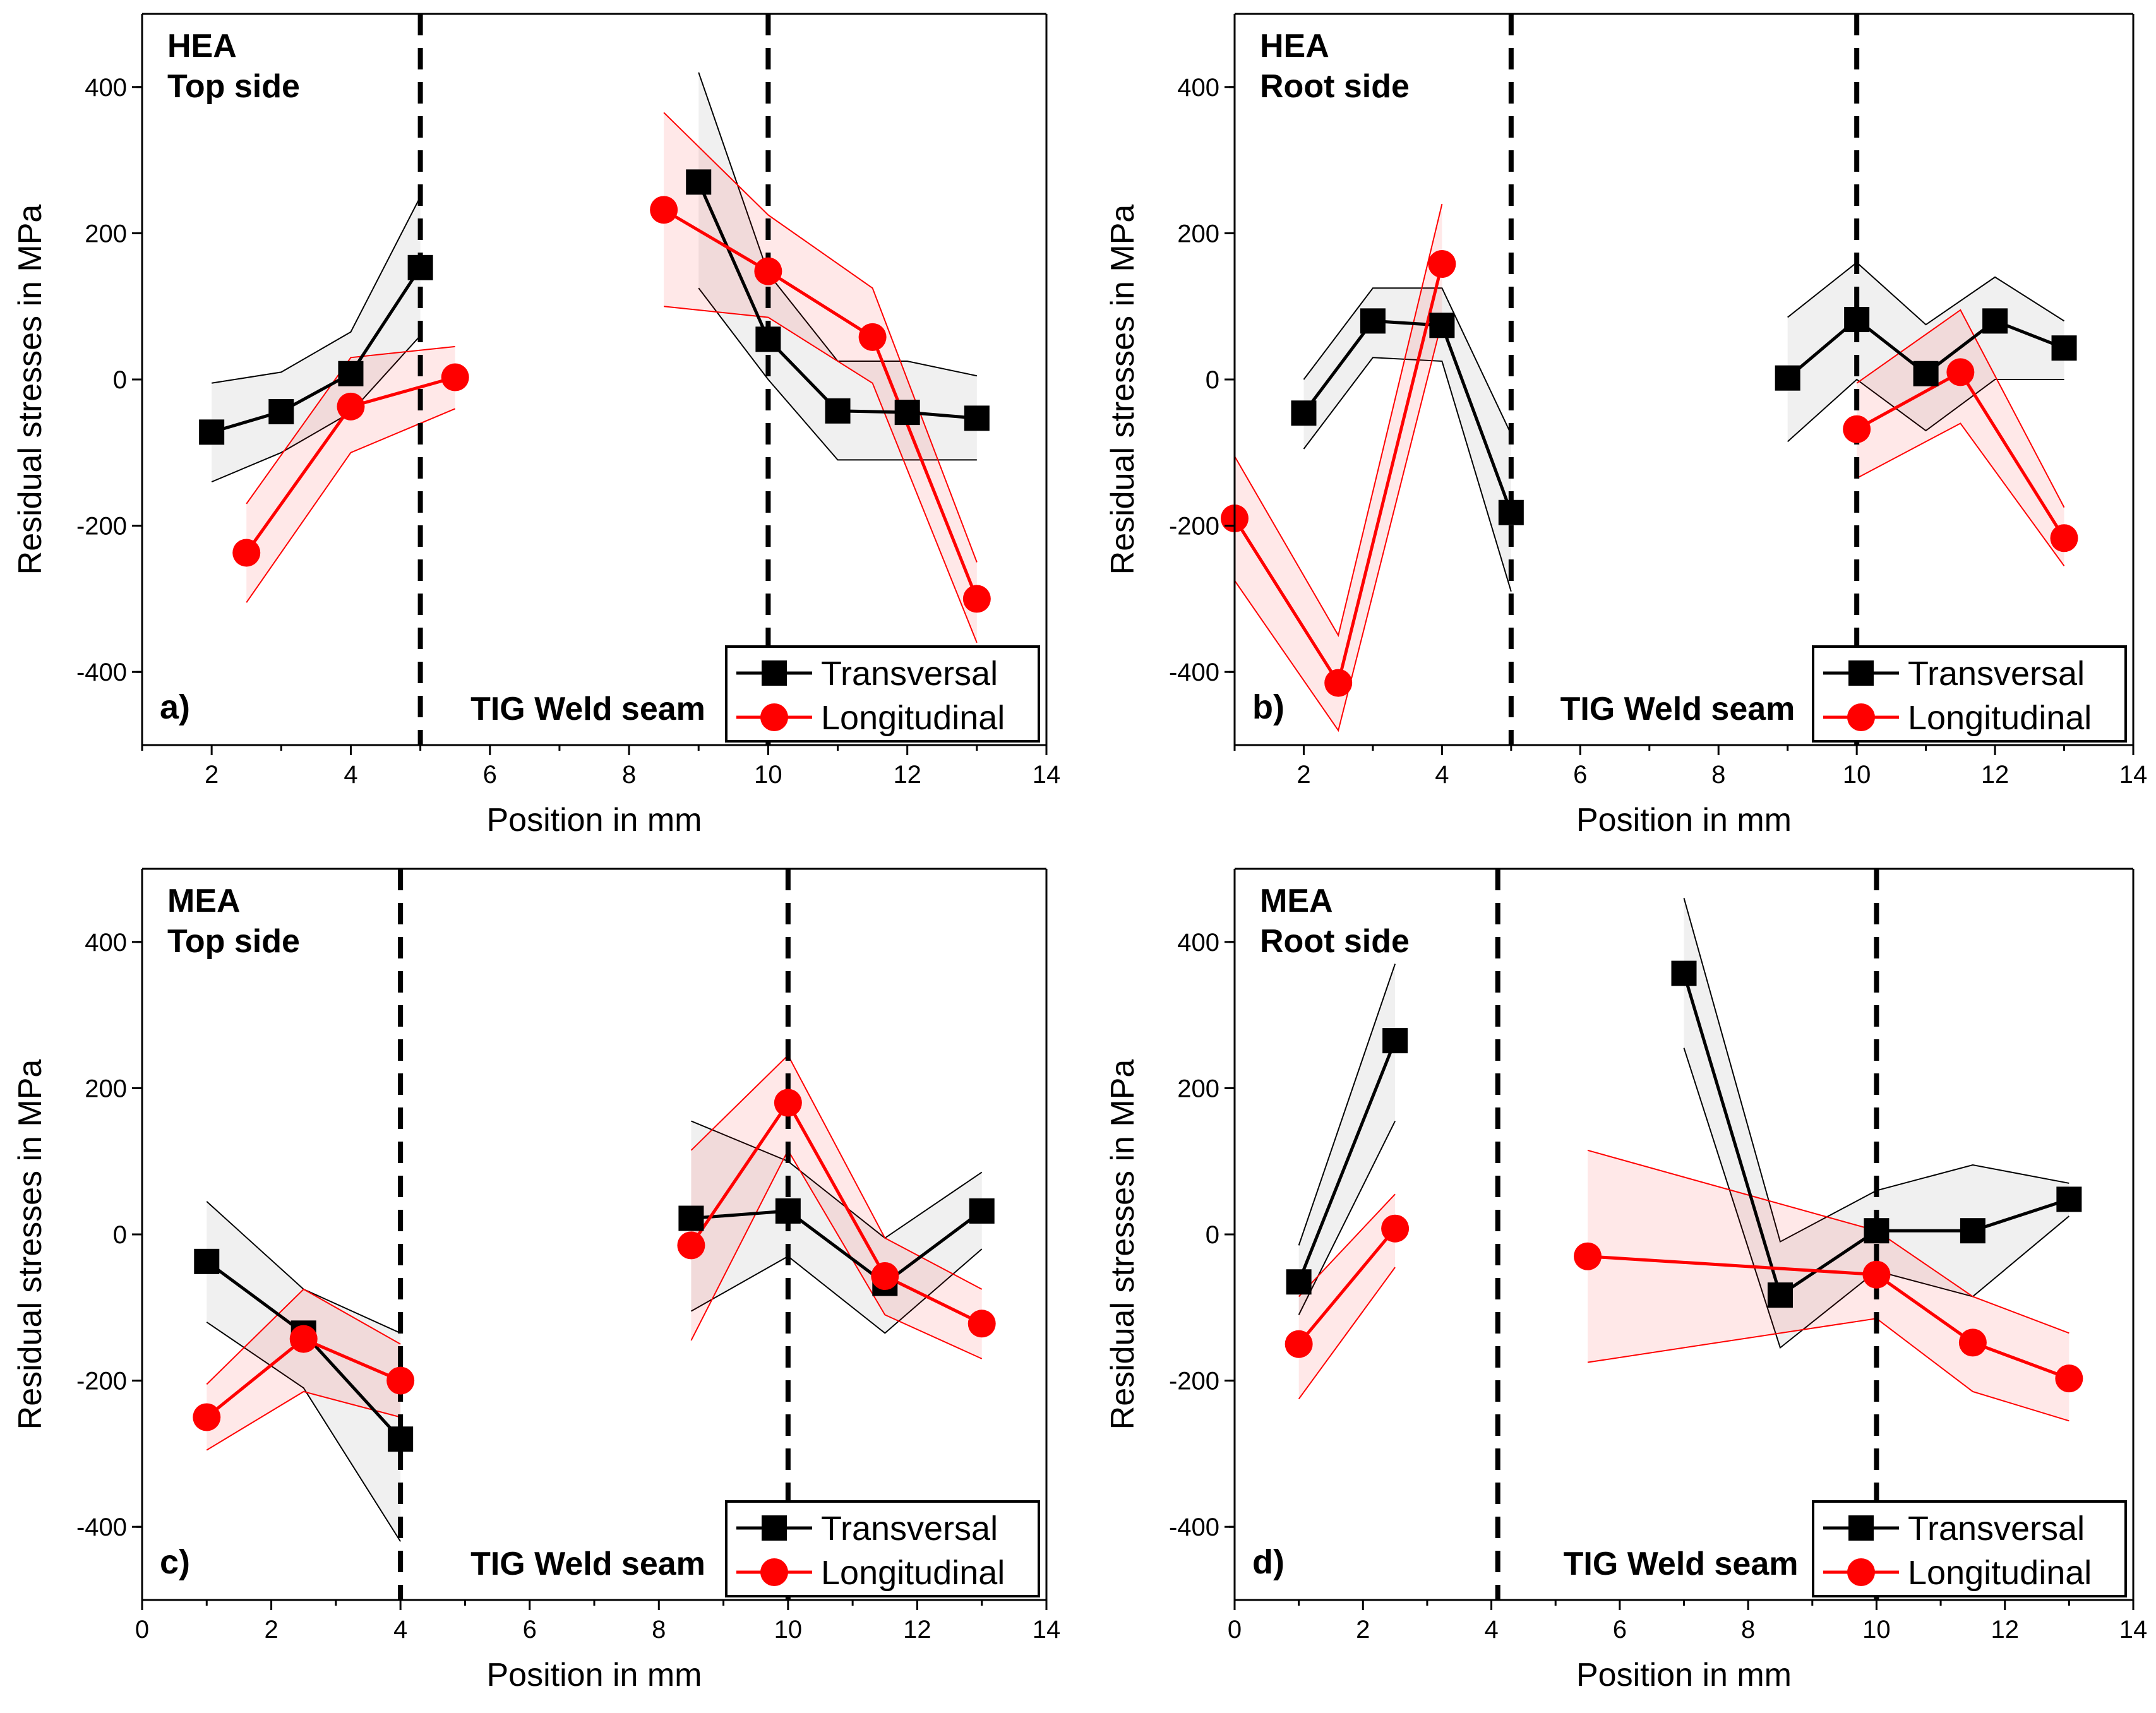  I want to click on panel-letter: b), so click(1268, 707).